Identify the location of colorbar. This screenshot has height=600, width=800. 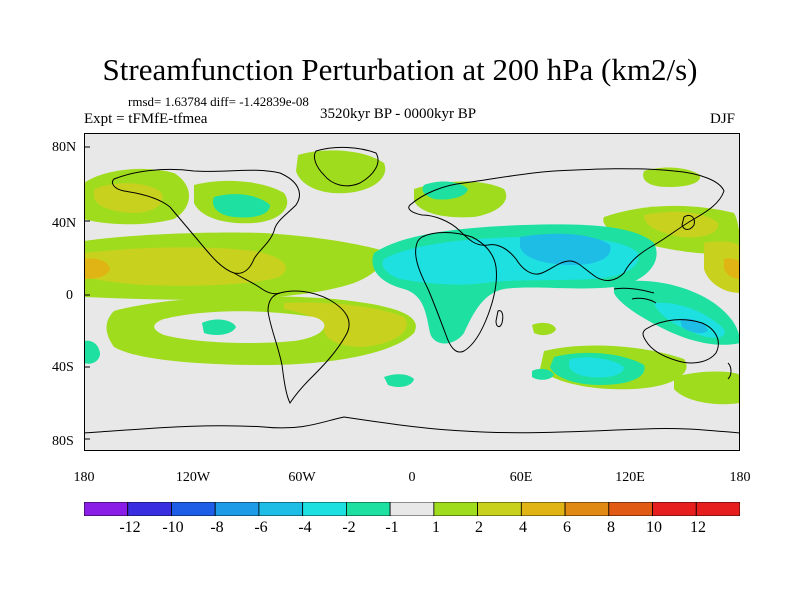
(412, 509).